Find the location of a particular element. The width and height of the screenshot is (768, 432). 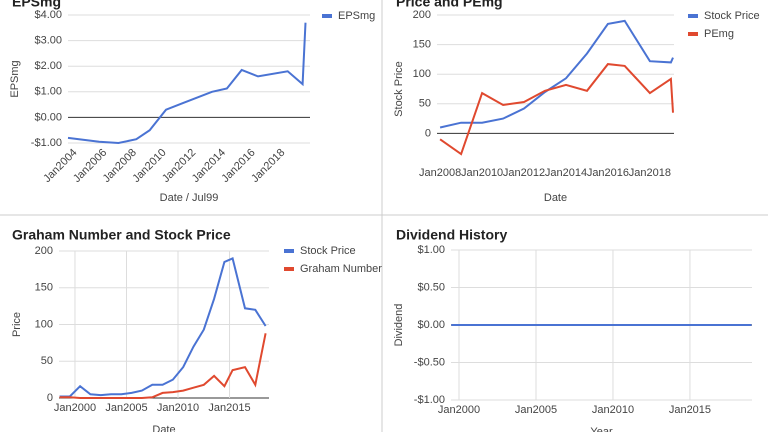

y-tick-label: -$0.50 is located at coordinates (429, 362).